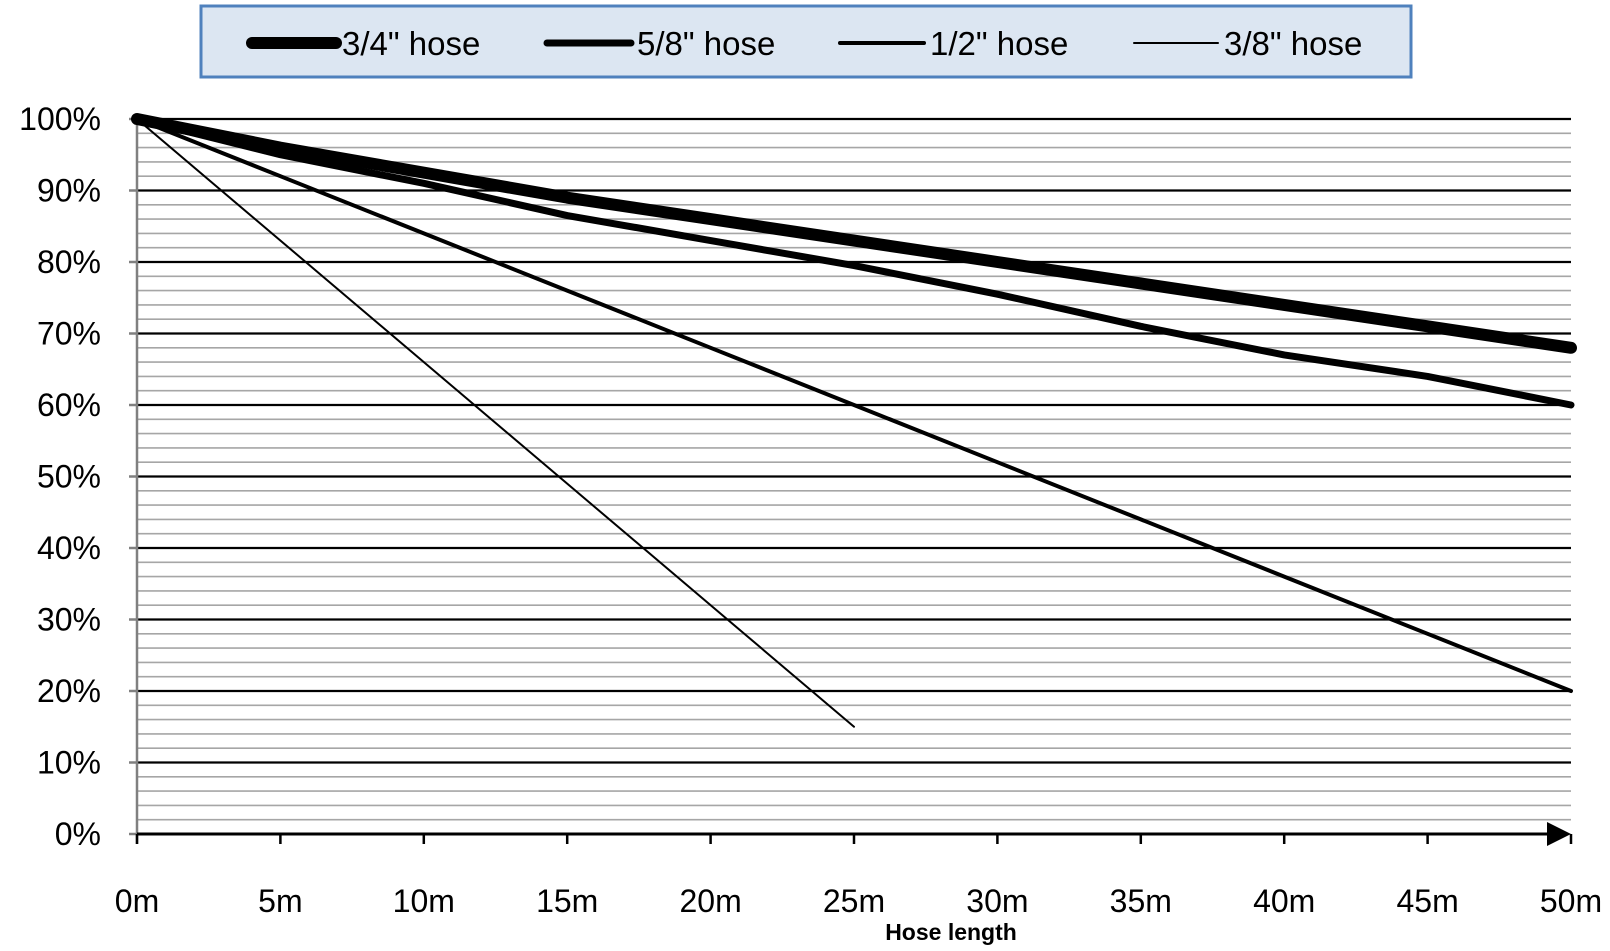 The width and height of the screenshot is (1610, 951). I want to click on legend-label: 1/2" hose, so click(999, 43).